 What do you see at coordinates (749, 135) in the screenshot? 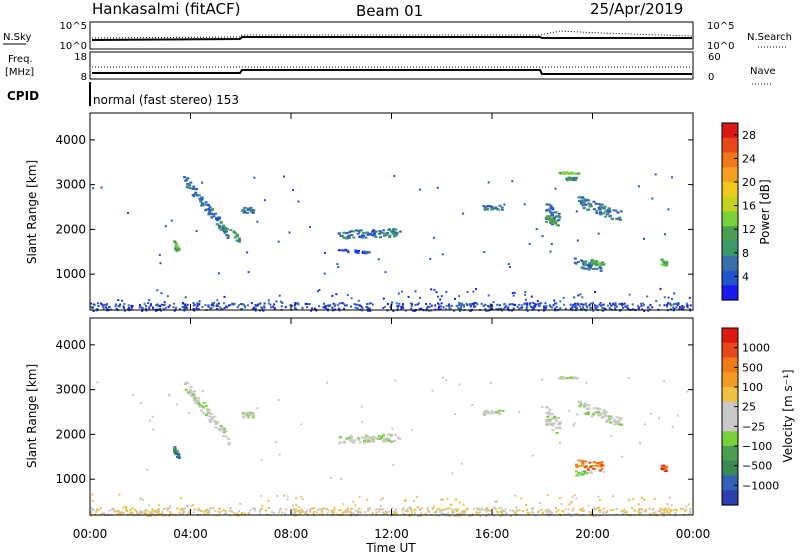
I see `colorbar-tick-label: 28` at bounding box center [749, 135].